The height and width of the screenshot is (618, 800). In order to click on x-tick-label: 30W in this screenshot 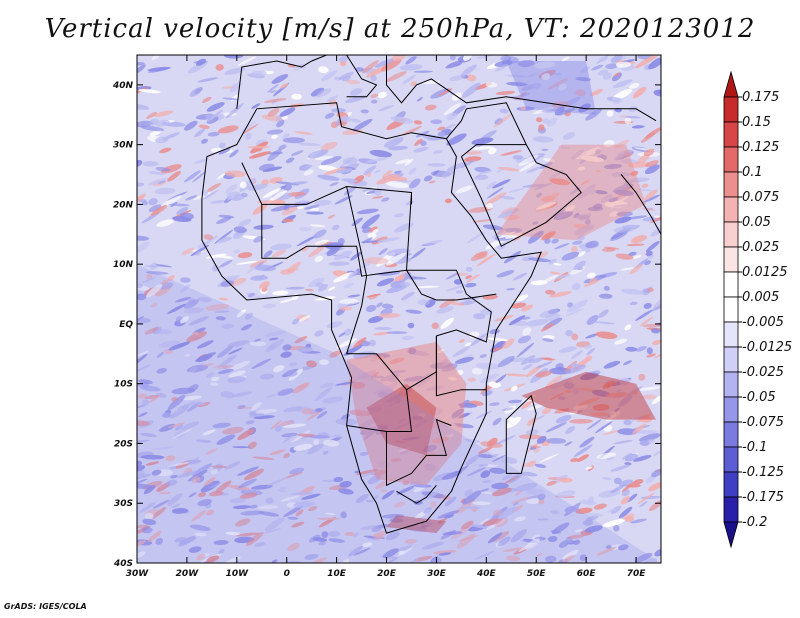, I will do `click(138, 574)`.